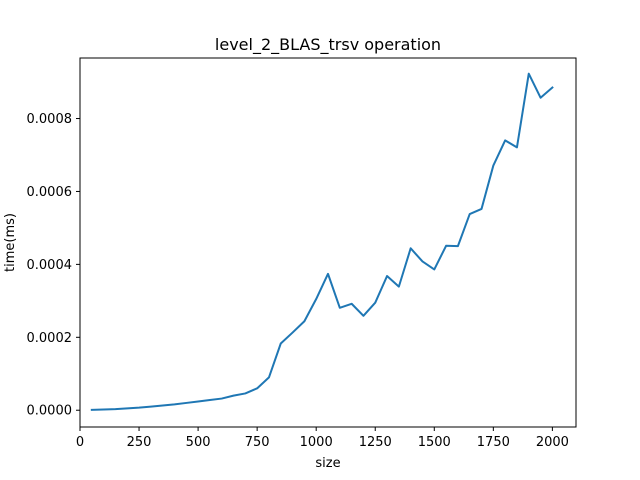 Image resolution: width=640 pixels, height=480 pixels. What do you see at coordinates (375, 442) in the screenshot?
I see `x-tick-label: 1250` at bounding box center [375, 442].